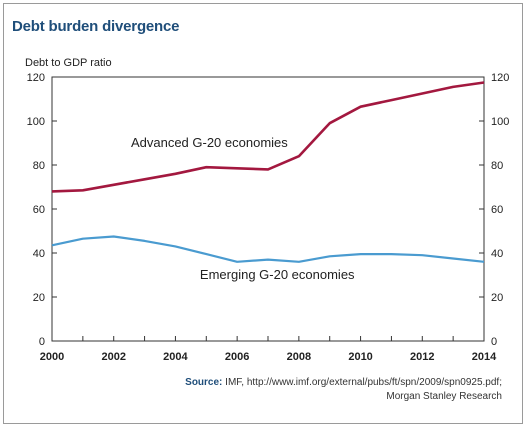 The height and width of the screenshot is (429, 528). What do you see at coordinates (299, 357) in the screenshot?
I see `x-tick-label: 2008` at bounding box center [299, 357].